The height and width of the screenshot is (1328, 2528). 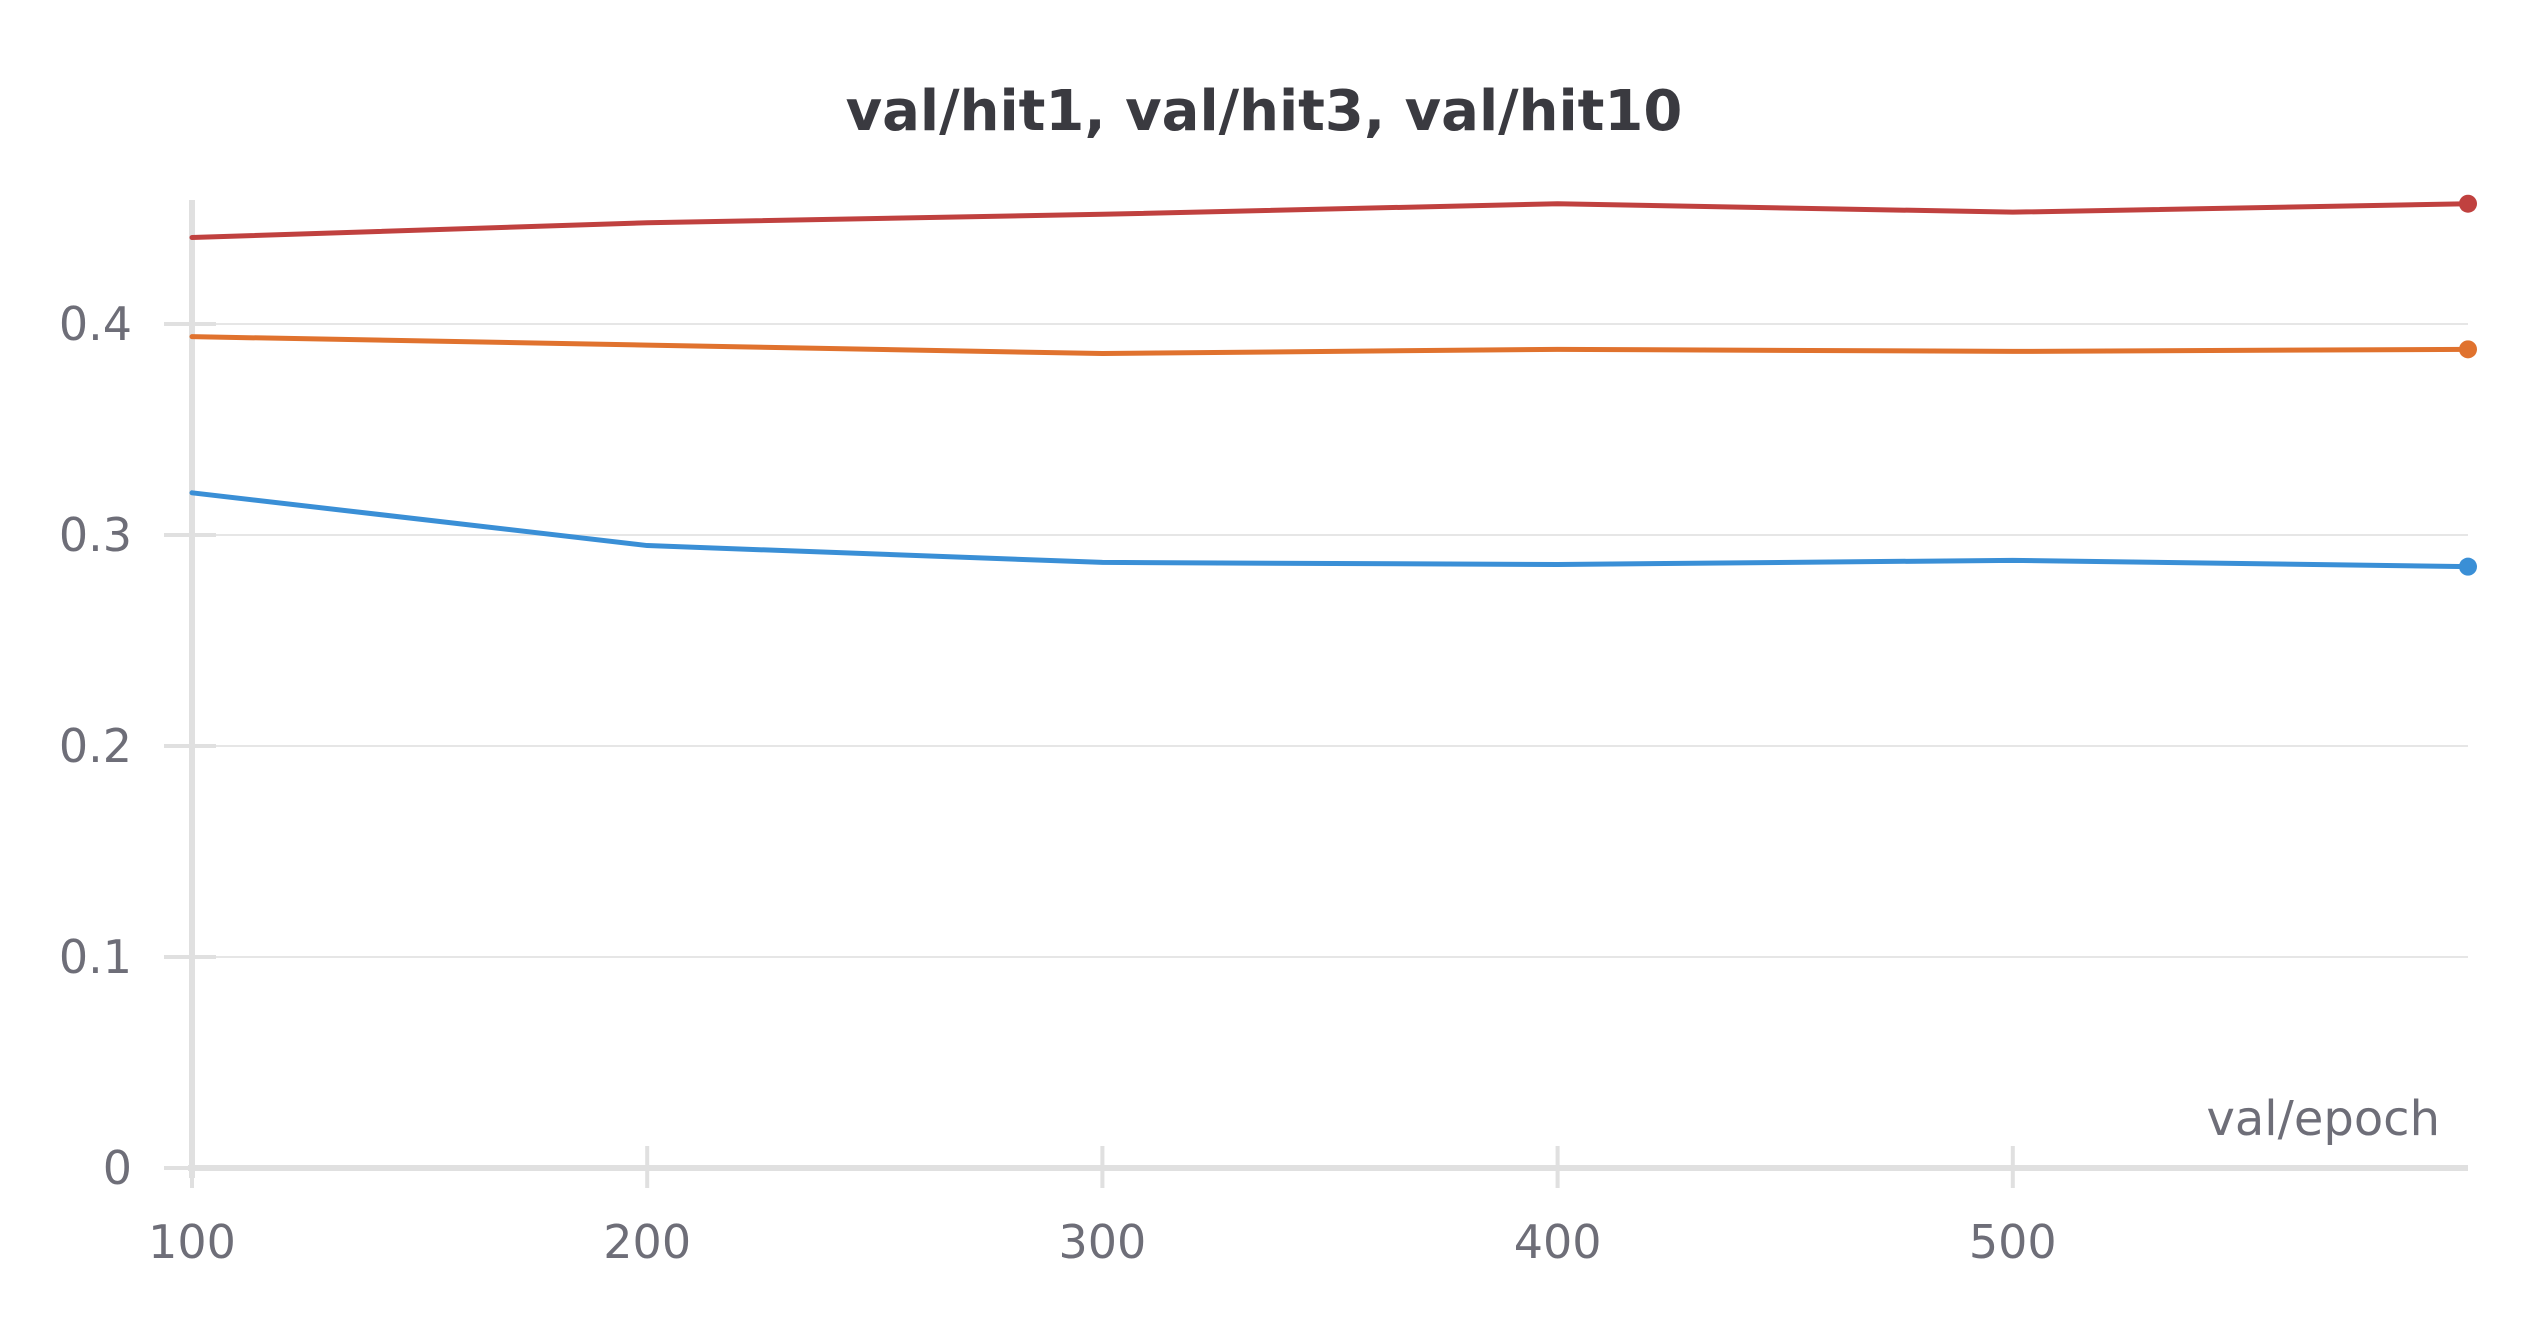 What do you see at coordinates (647, 1242) in the screenshot?
I see `x-tick-label: 200` at bounding box center [647, 1242].